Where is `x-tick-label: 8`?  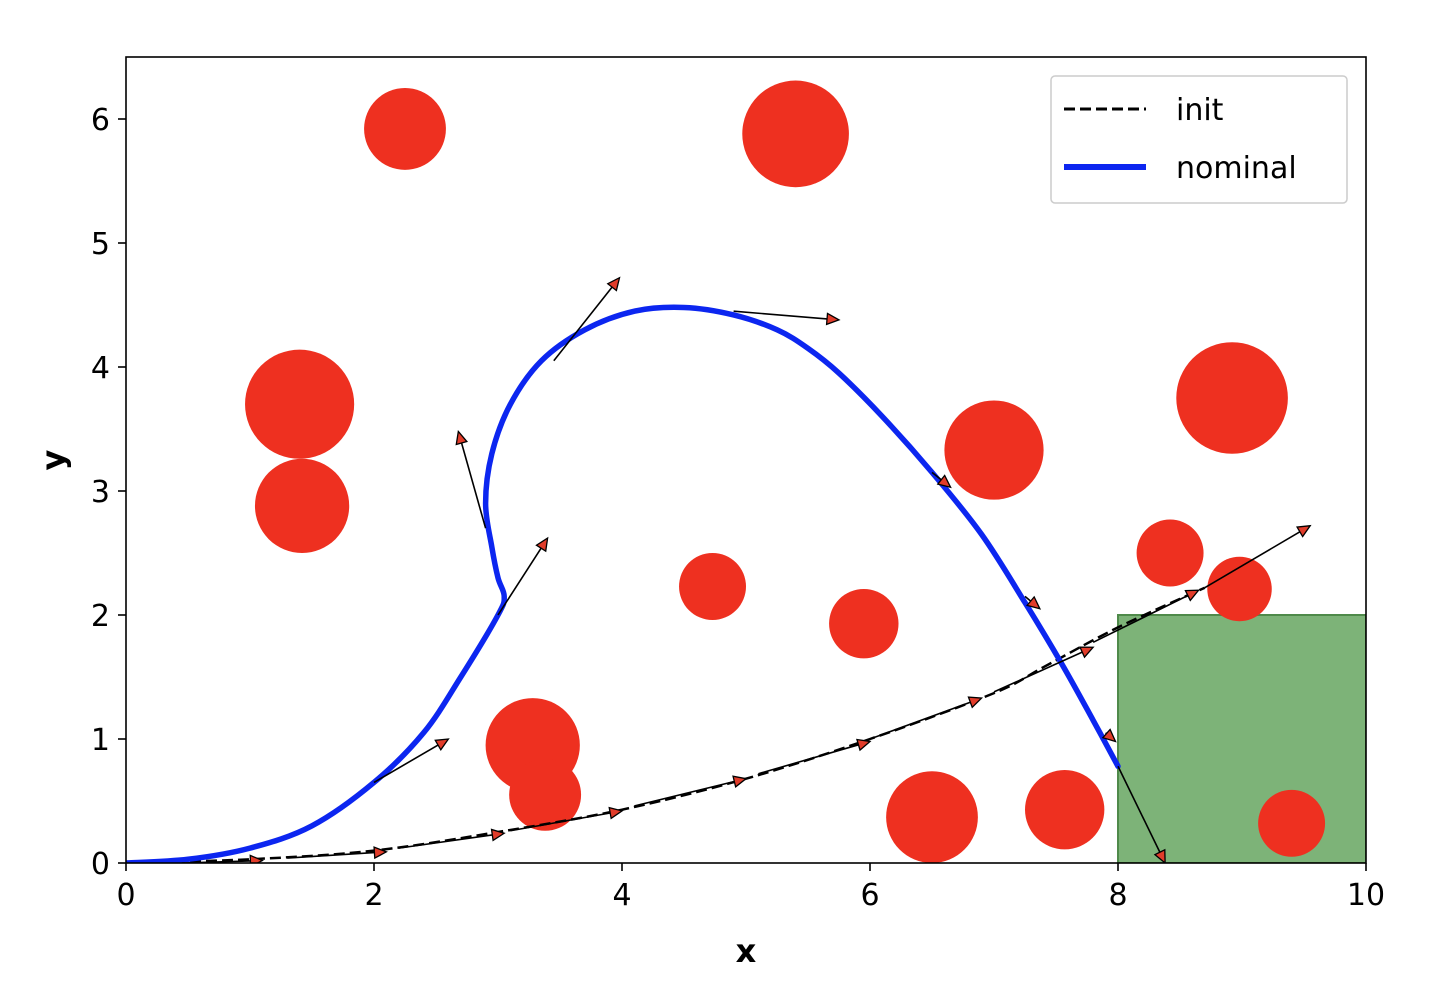 x-tick-label: 8 is located at coordinates (1117, 895).